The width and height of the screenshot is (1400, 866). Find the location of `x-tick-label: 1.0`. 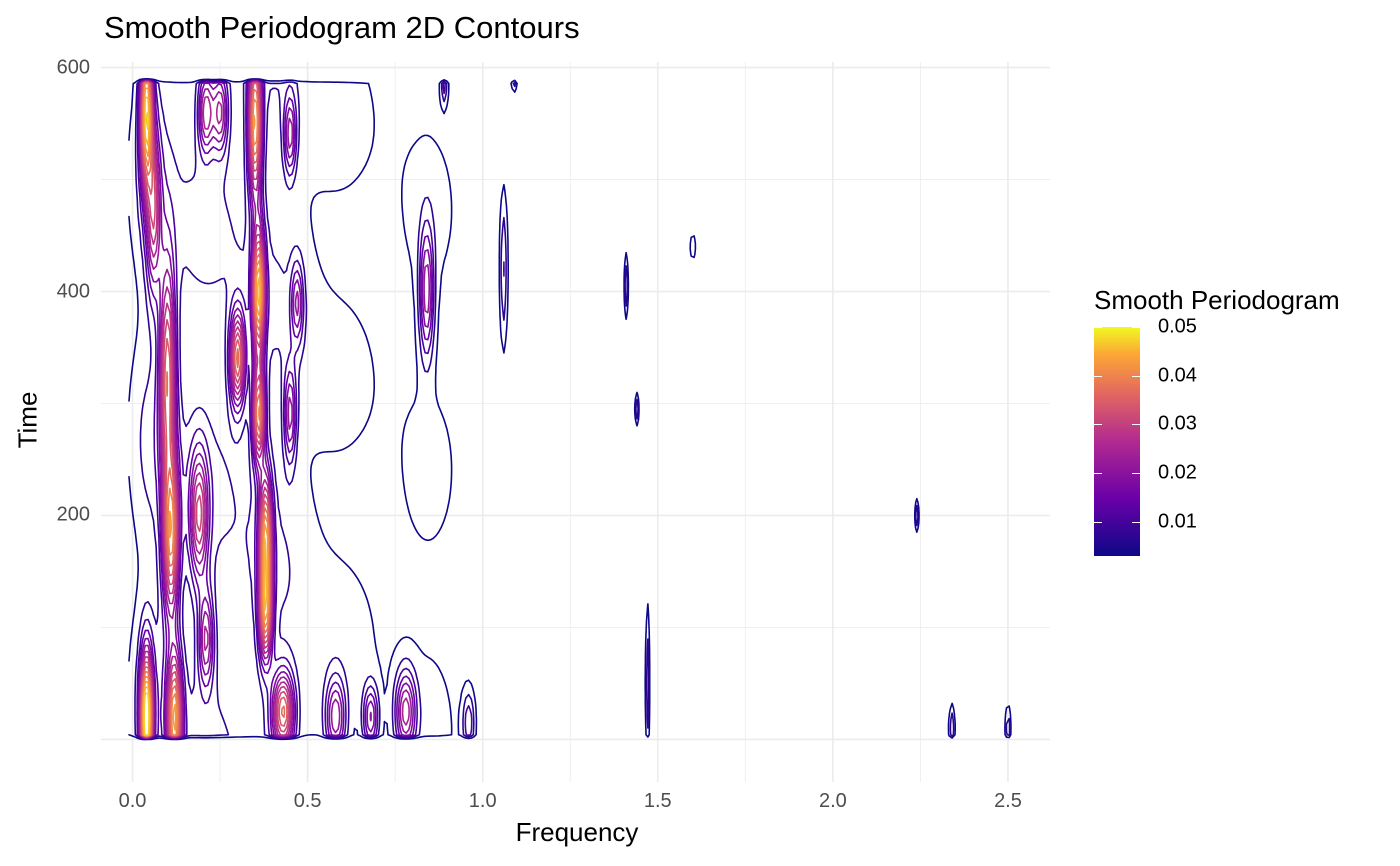

x-tick-label: 1.0 is located at coordinates (482, 801).